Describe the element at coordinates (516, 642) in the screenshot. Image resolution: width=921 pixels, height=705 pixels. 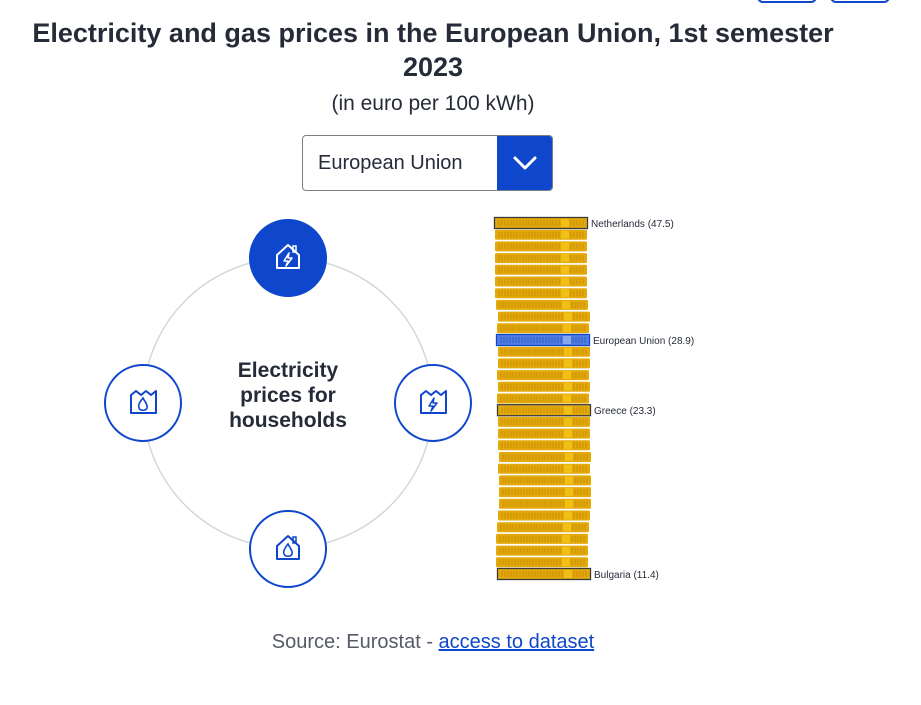
I see `dataset-link: access to dataset` at that location.